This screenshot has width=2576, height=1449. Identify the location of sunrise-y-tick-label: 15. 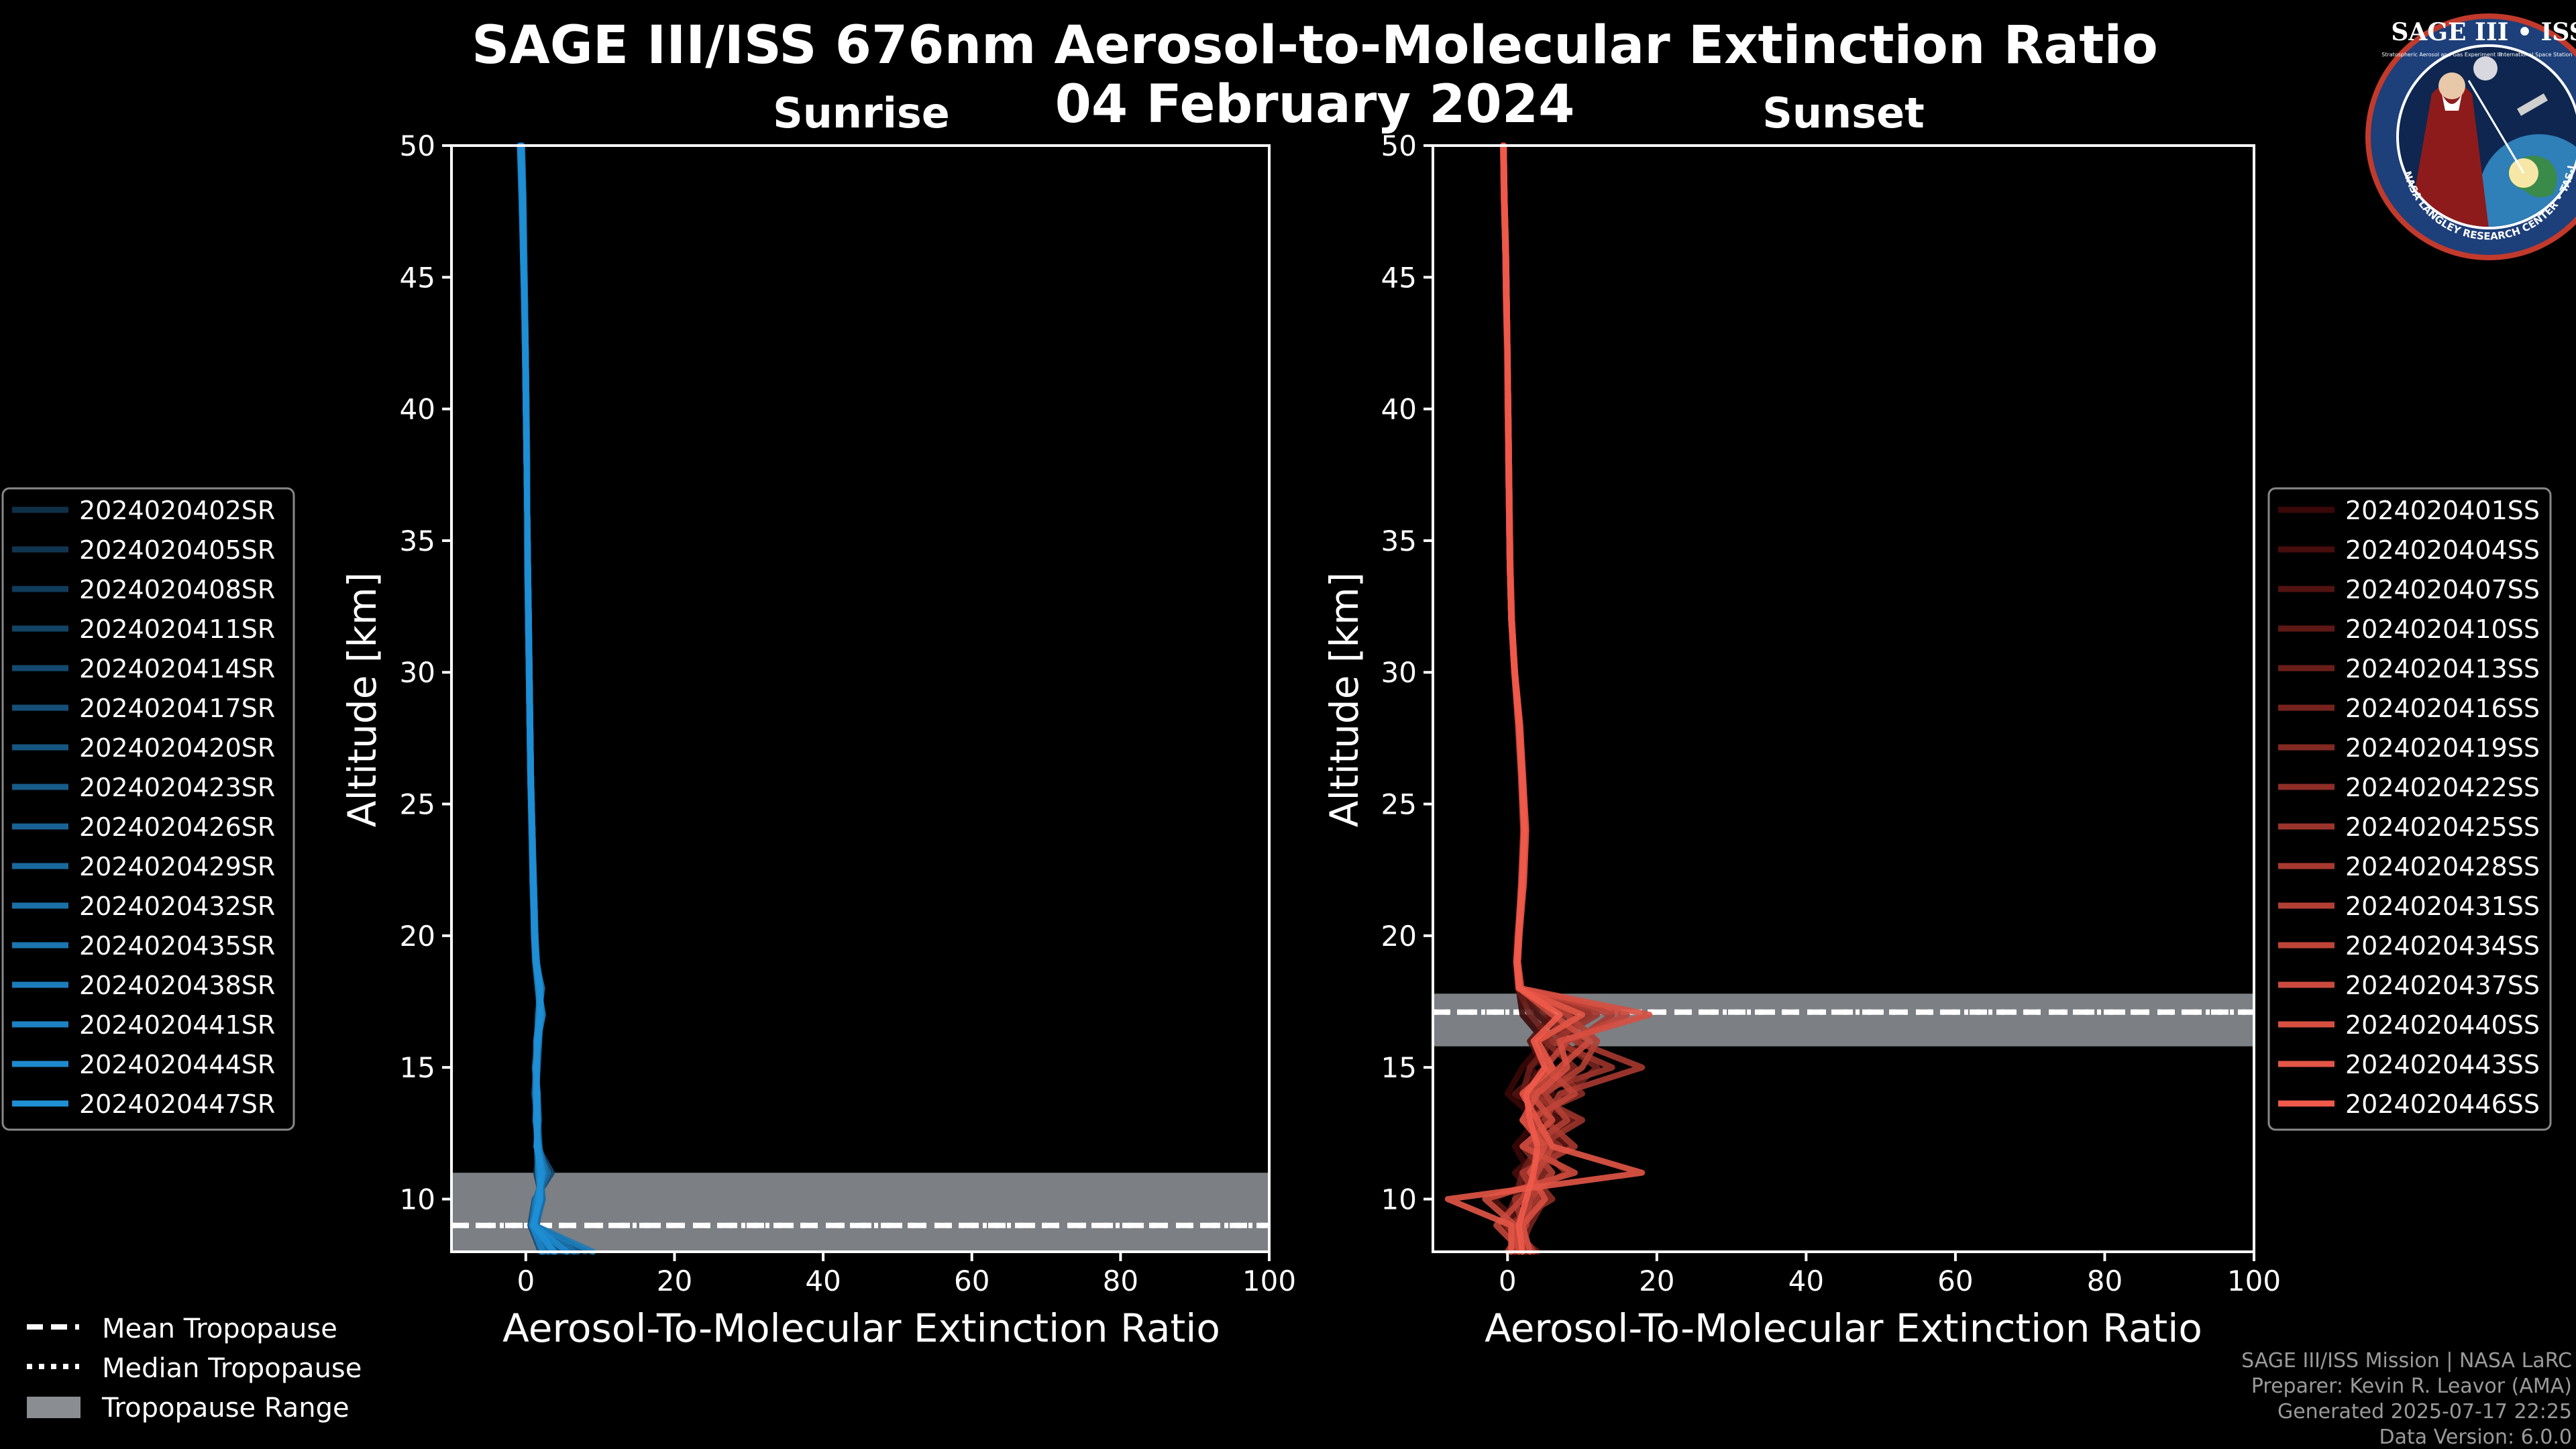
(417, 1067).